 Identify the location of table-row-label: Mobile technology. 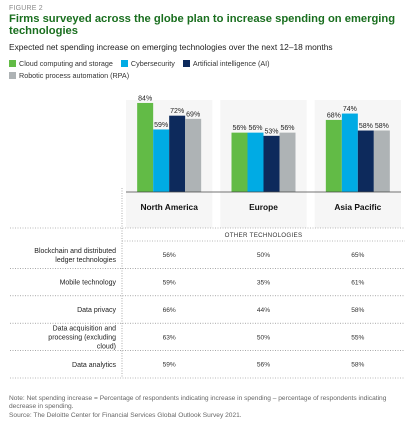
(88, 283).